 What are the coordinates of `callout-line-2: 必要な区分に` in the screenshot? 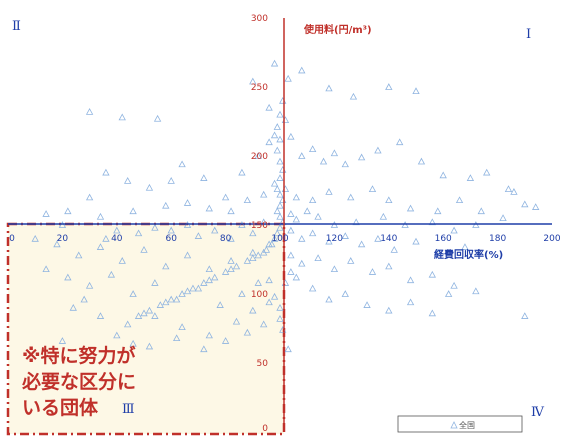 It's located at (78, 381).